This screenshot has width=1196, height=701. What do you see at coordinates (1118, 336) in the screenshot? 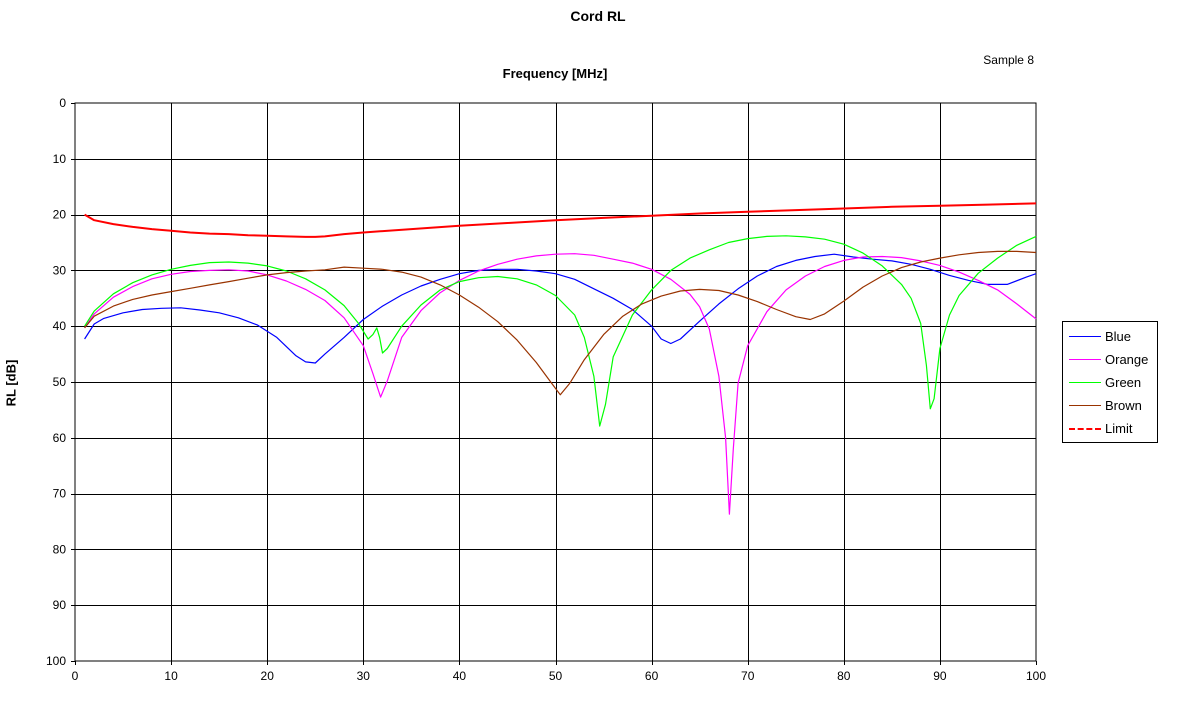
I see `legend-label: Blue` at bounding box center [1118, 336].